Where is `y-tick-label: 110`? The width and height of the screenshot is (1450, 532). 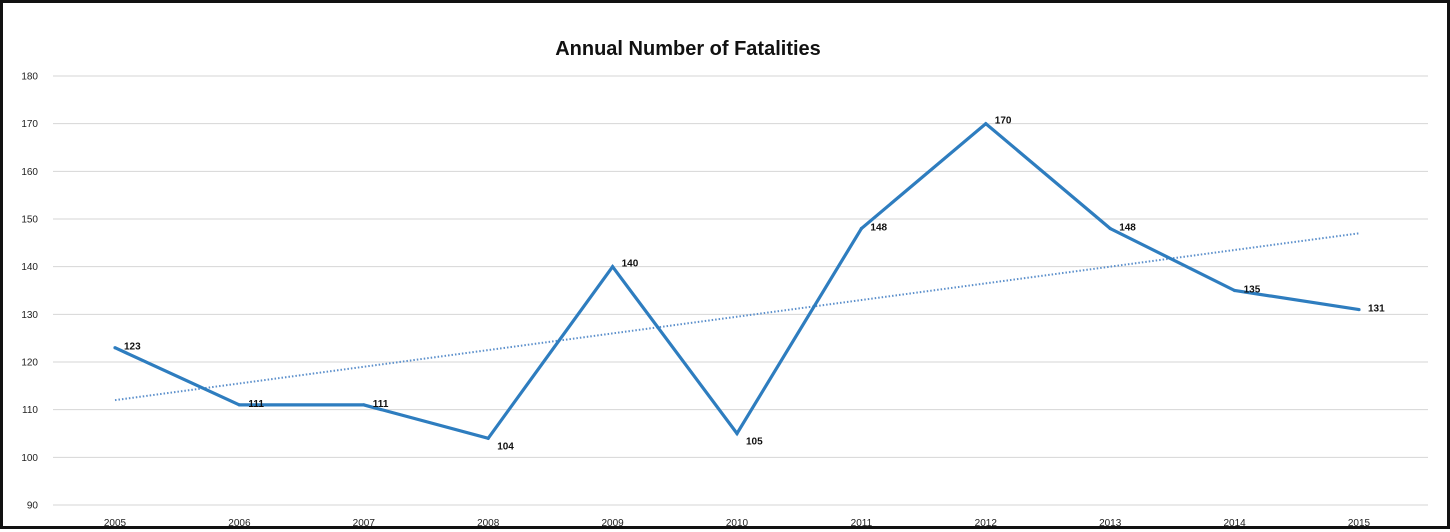 y-tick-label: 110 is located at coordinates (30, 410).